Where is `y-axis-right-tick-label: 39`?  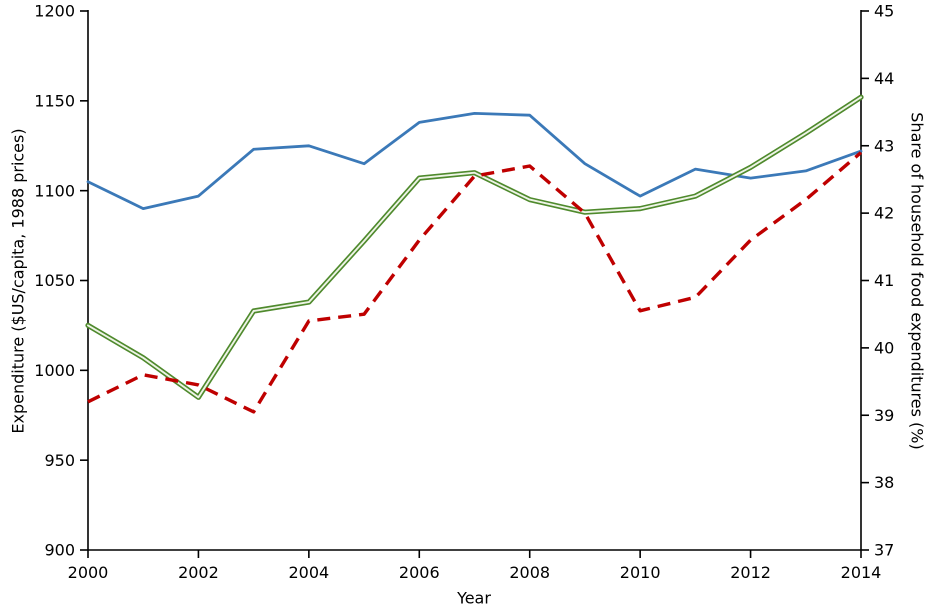 y-axis-right-tick-label: 39 is located at coordinates (884, 415).